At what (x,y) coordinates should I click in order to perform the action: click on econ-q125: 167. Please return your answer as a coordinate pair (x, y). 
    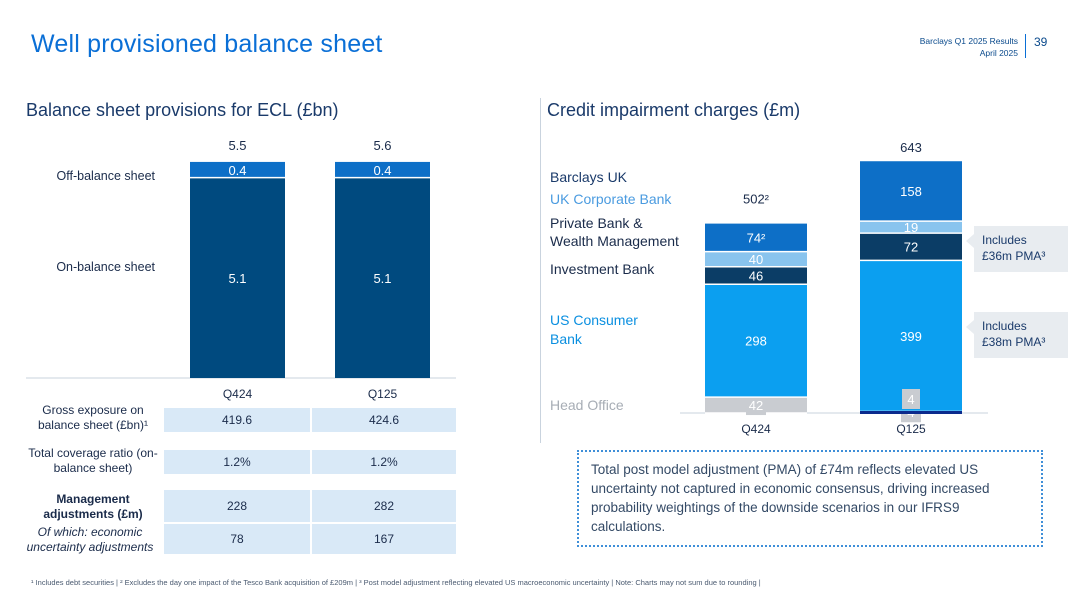
    Looking at the image, I should click on (384, 539).